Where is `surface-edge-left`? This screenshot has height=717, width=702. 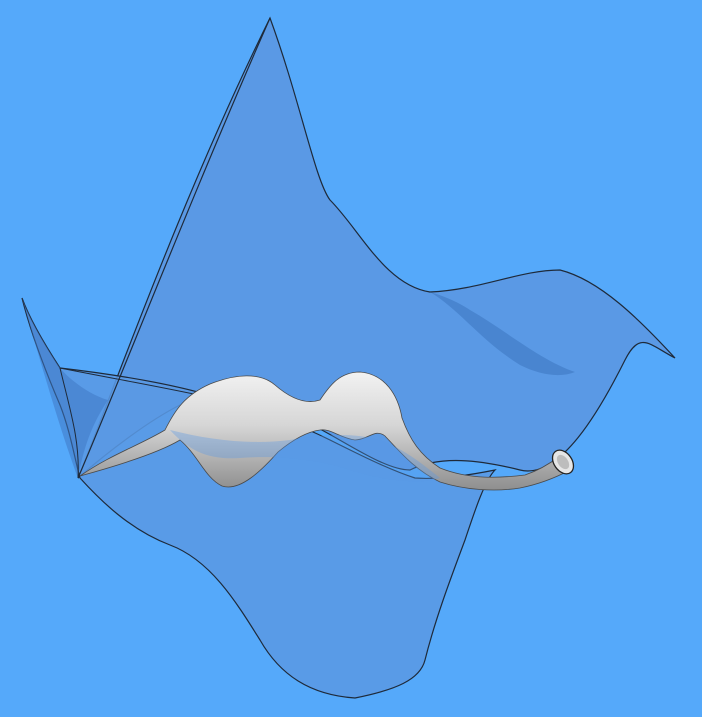
surface-edge-left is located at coordinates (69, 423).